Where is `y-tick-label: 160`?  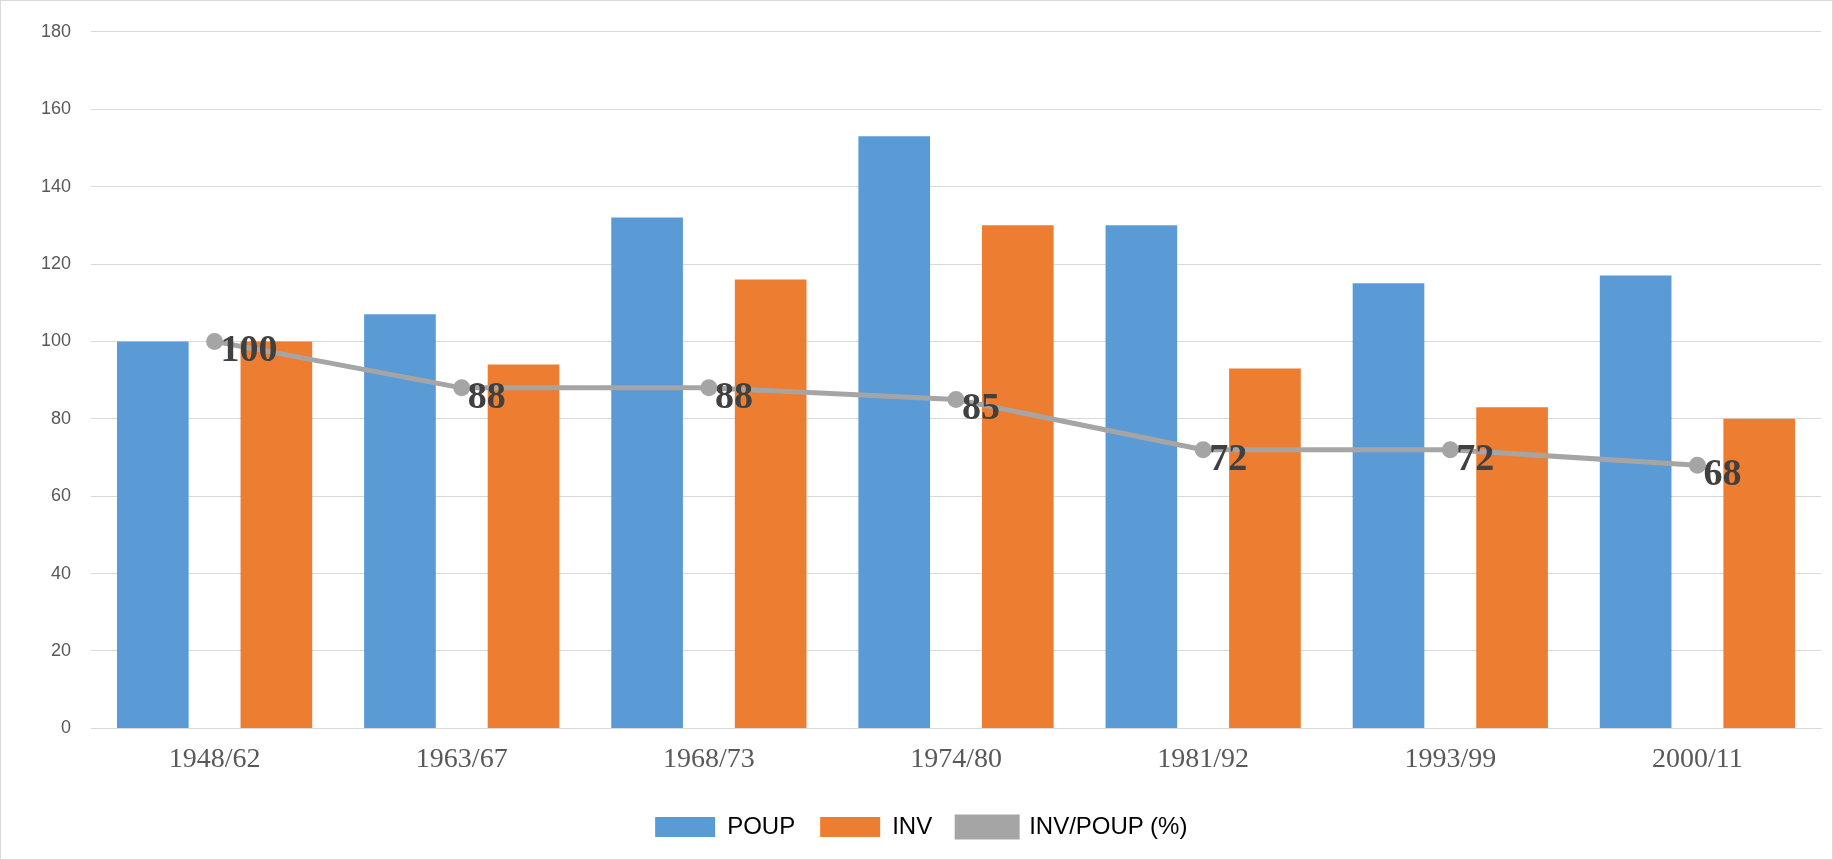 y-tick-label: 160 is located at coordinates (56, 108).